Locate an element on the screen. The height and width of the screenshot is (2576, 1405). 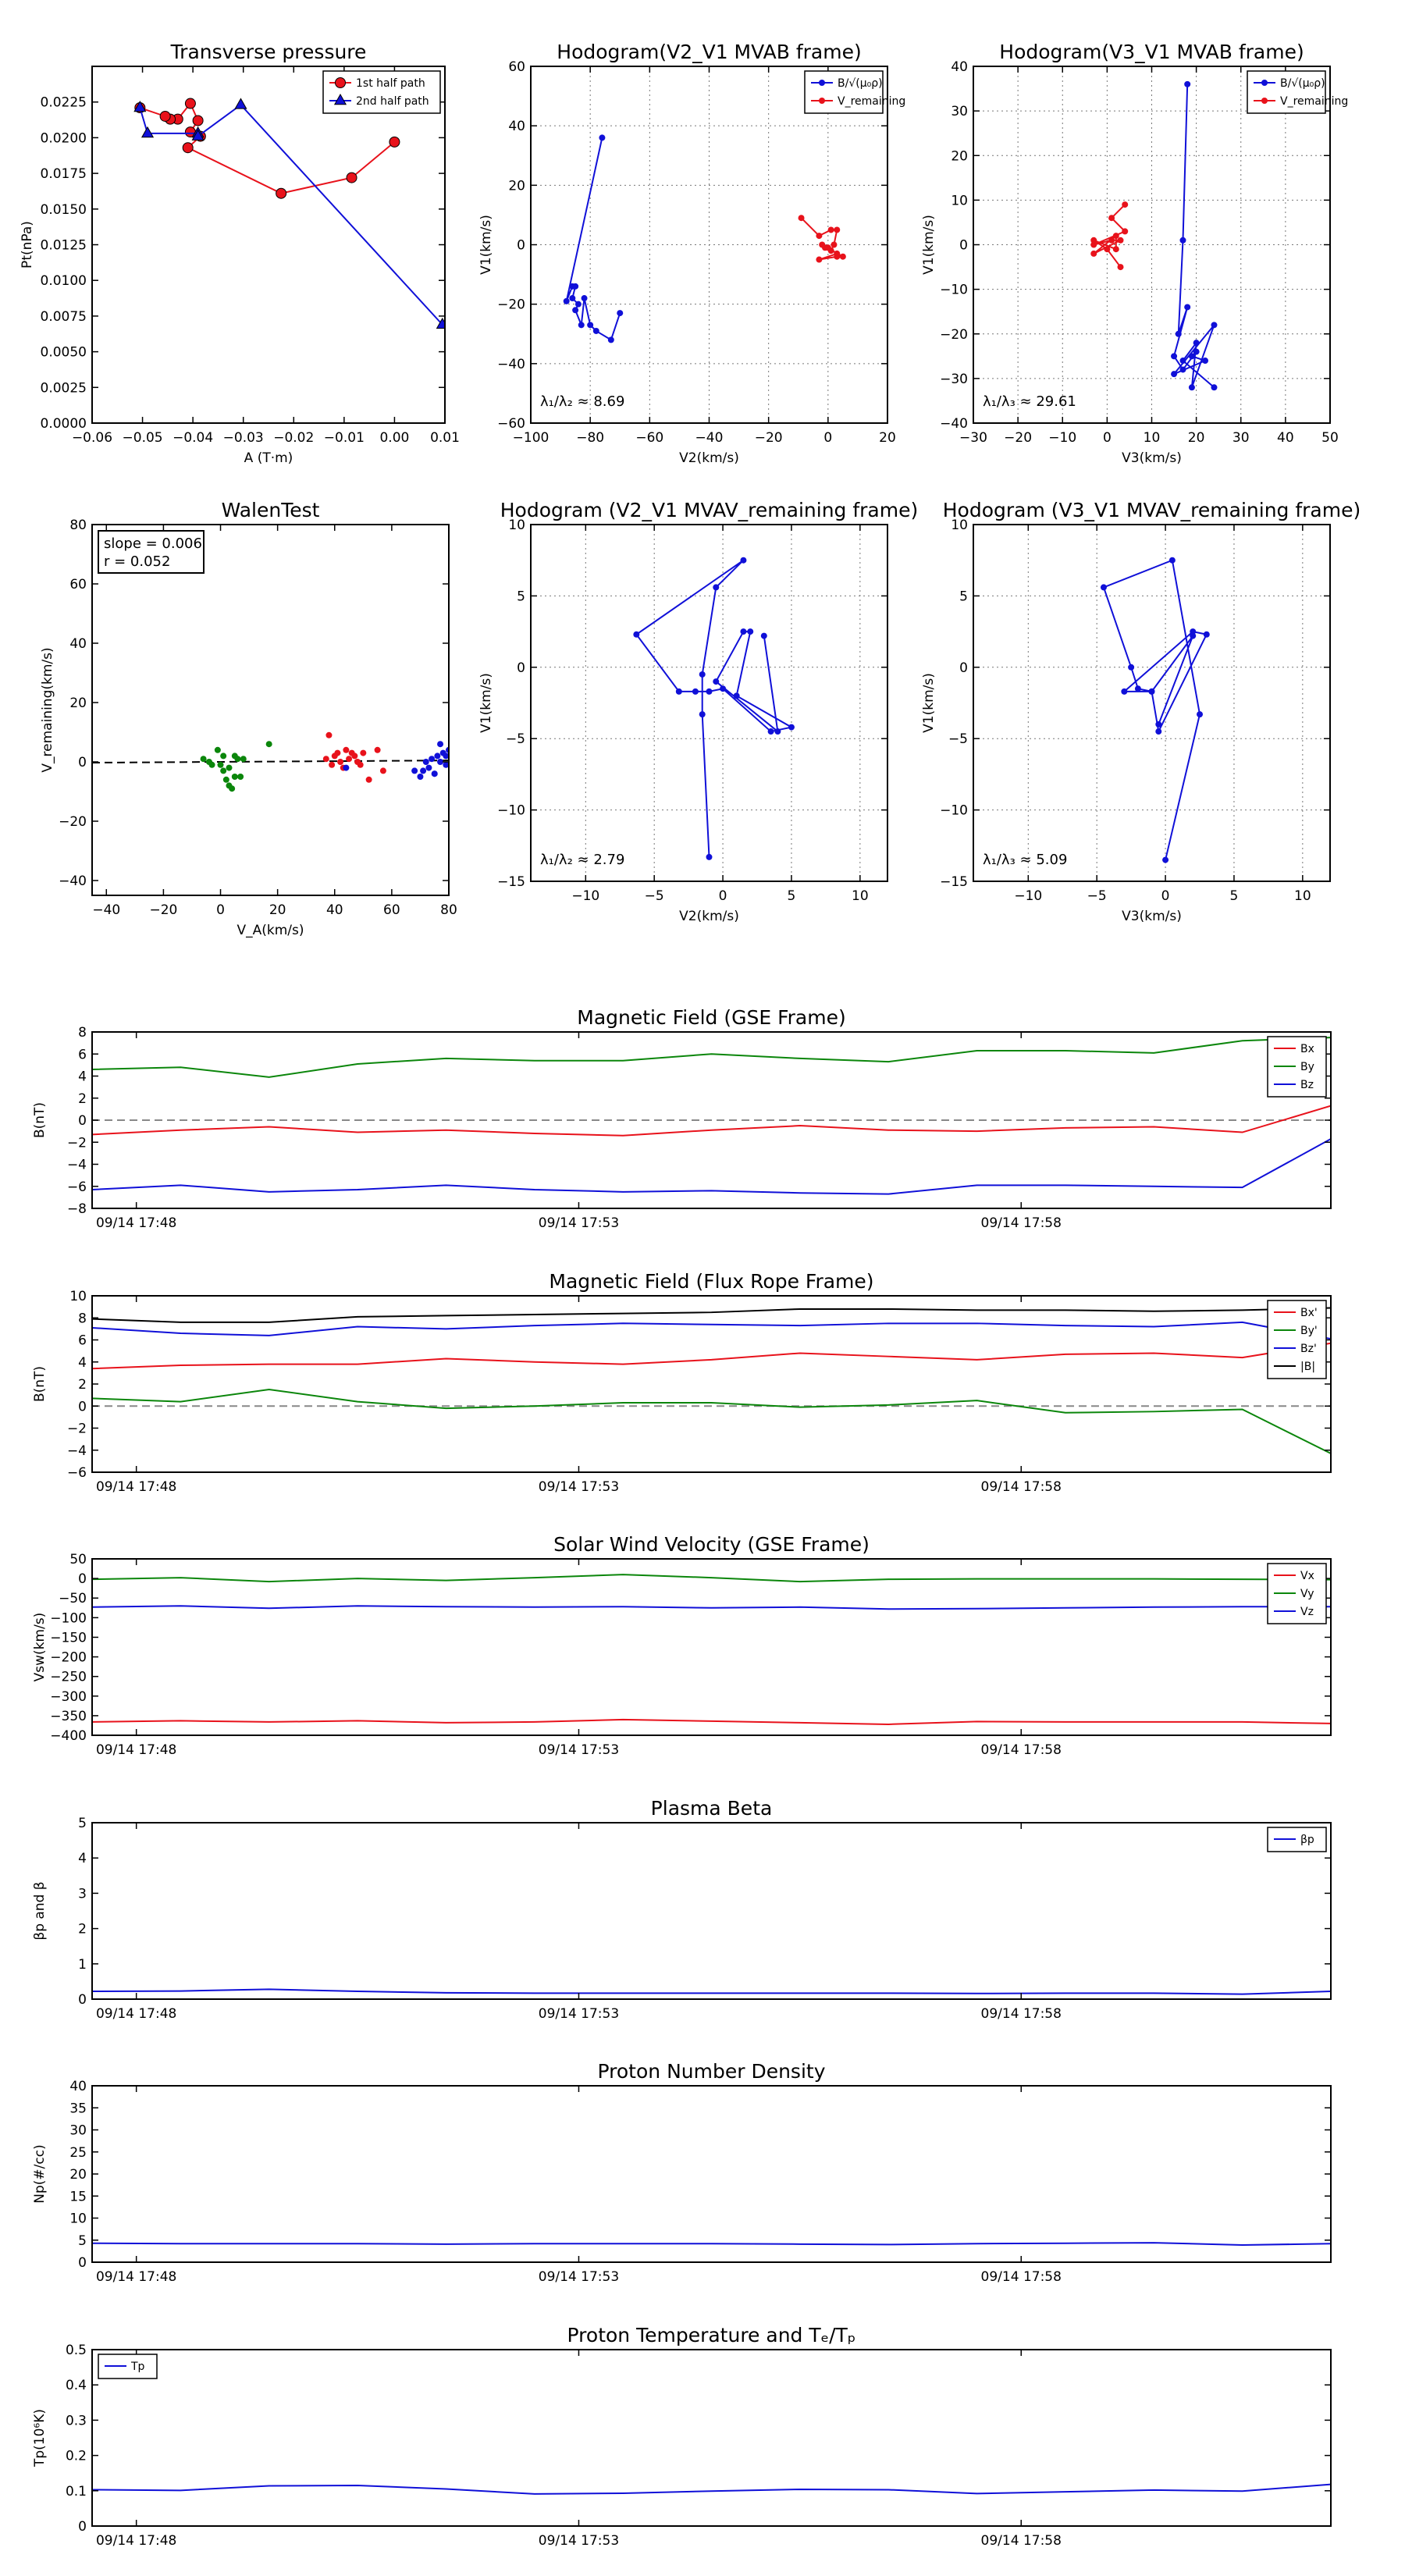
x-tick-label: −30 is located at coordinates (973, 438).